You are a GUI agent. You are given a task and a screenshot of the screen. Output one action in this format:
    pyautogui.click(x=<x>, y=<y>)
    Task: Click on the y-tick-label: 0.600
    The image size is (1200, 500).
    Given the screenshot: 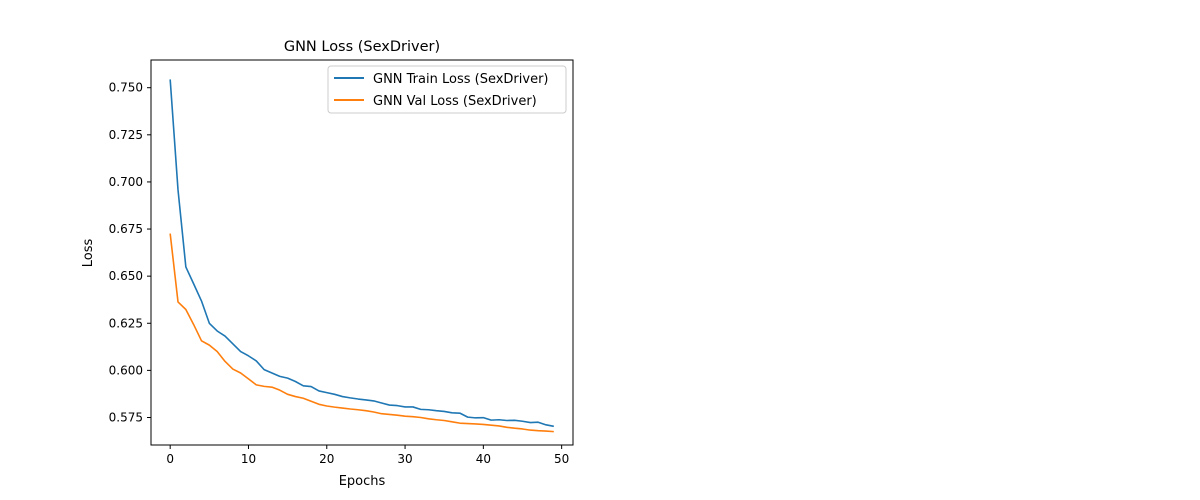 What is the action you would take?
    pyautogui.click(x=126, y=370)
    